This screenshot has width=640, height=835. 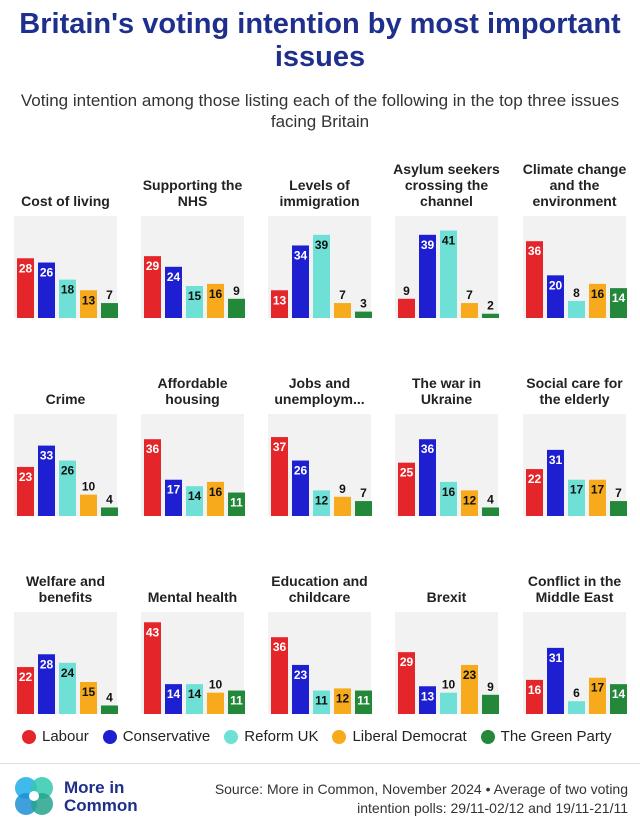 What do you see at coordinates (576, 293) in the screenshot?
I see `data-label-reform-uk: 8` at bounding box center [576, 293].